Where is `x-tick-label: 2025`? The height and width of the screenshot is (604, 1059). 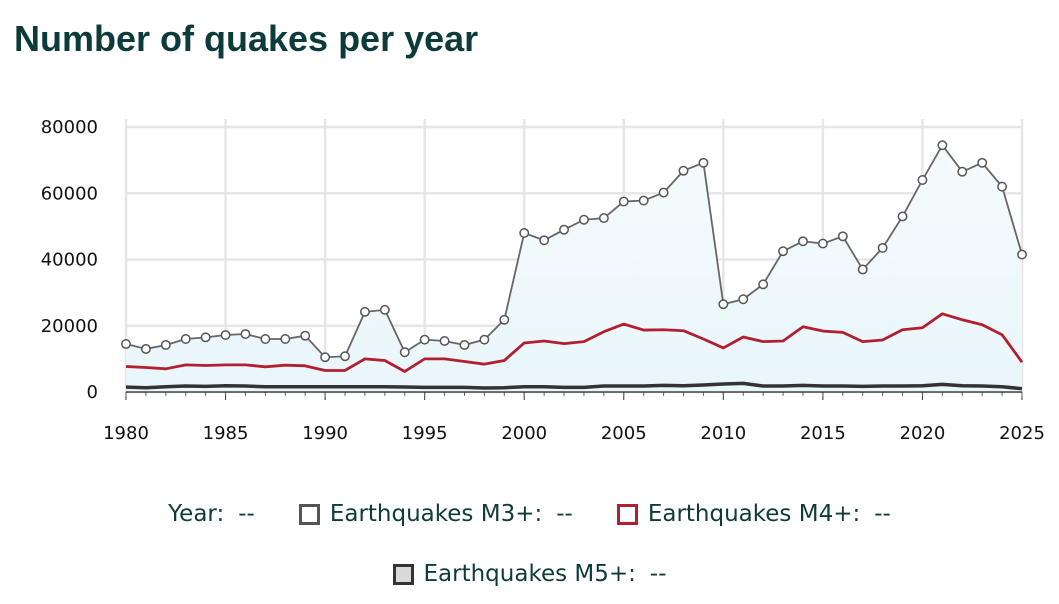 x-tick-label: 2025 is located at coordinates (1022, 433).